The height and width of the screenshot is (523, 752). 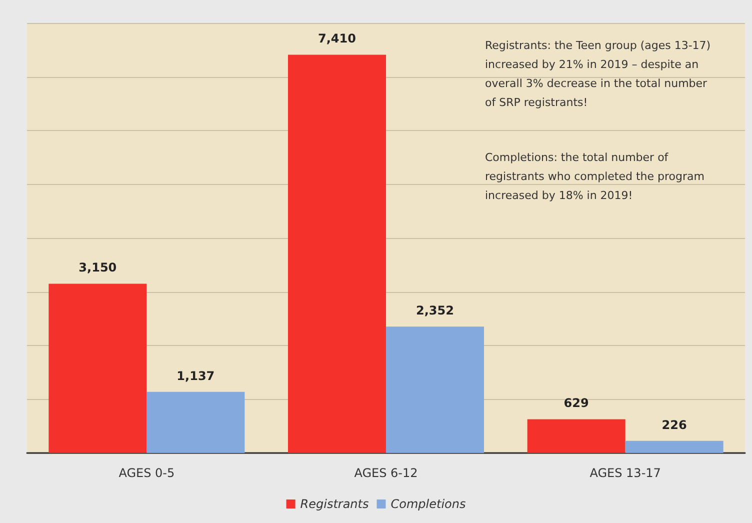 I want to click on legend-label: Registrants, so click(x=334, y=504).